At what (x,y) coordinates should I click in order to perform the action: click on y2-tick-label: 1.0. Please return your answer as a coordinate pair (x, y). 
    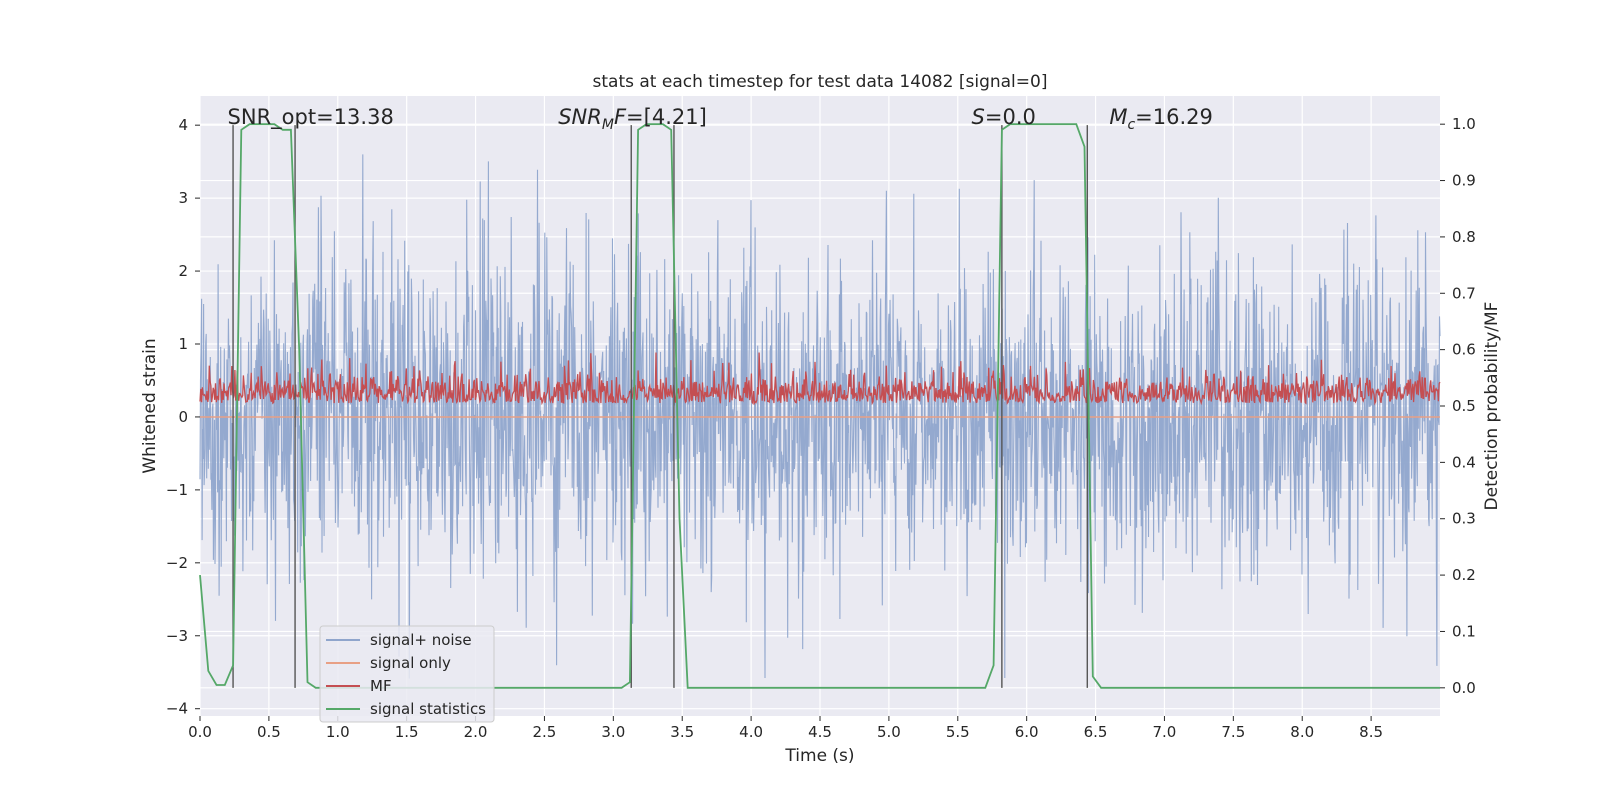
    Looking at the image, I should click on (1464, 124).